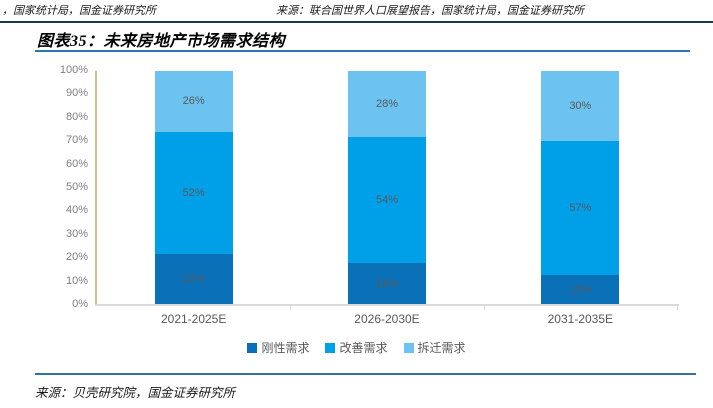 This screenshot has width=713, height=408. What do you see at coordinates (76, 187) in the screenshot?
I see `y-axis-tick-label: 50%` at bounding box center [76, 187].